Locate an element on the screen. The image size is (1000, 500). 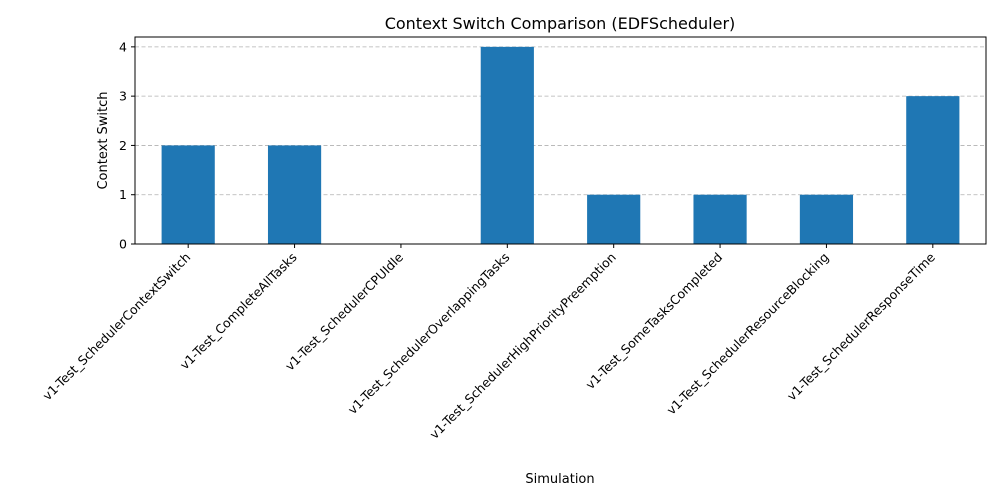
x-tick-label: v1-Test_SchedulerHighPriorityPreemption is located at coordinates (522, 346).